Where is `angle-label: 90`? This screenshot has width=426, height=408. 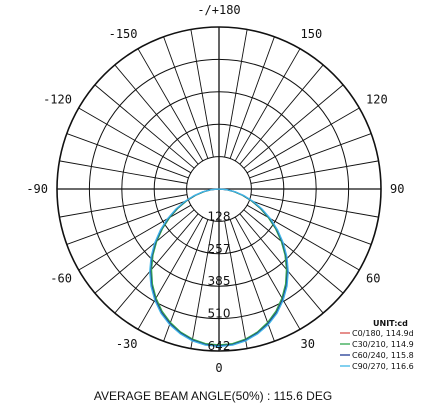
angle-label: 90 is located at coordinates (397, 189).